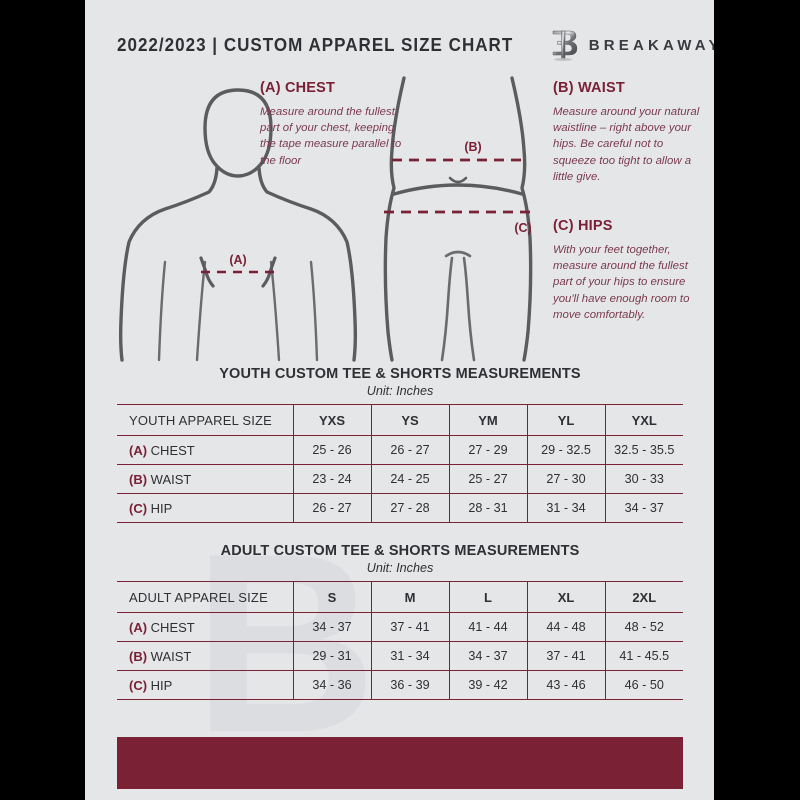 The height and width of the screenshot is (800, 800). Describe the element at coordinates (487, 627) in the screenshot. I see `adult-chest-l: 41 - 44` at that location.